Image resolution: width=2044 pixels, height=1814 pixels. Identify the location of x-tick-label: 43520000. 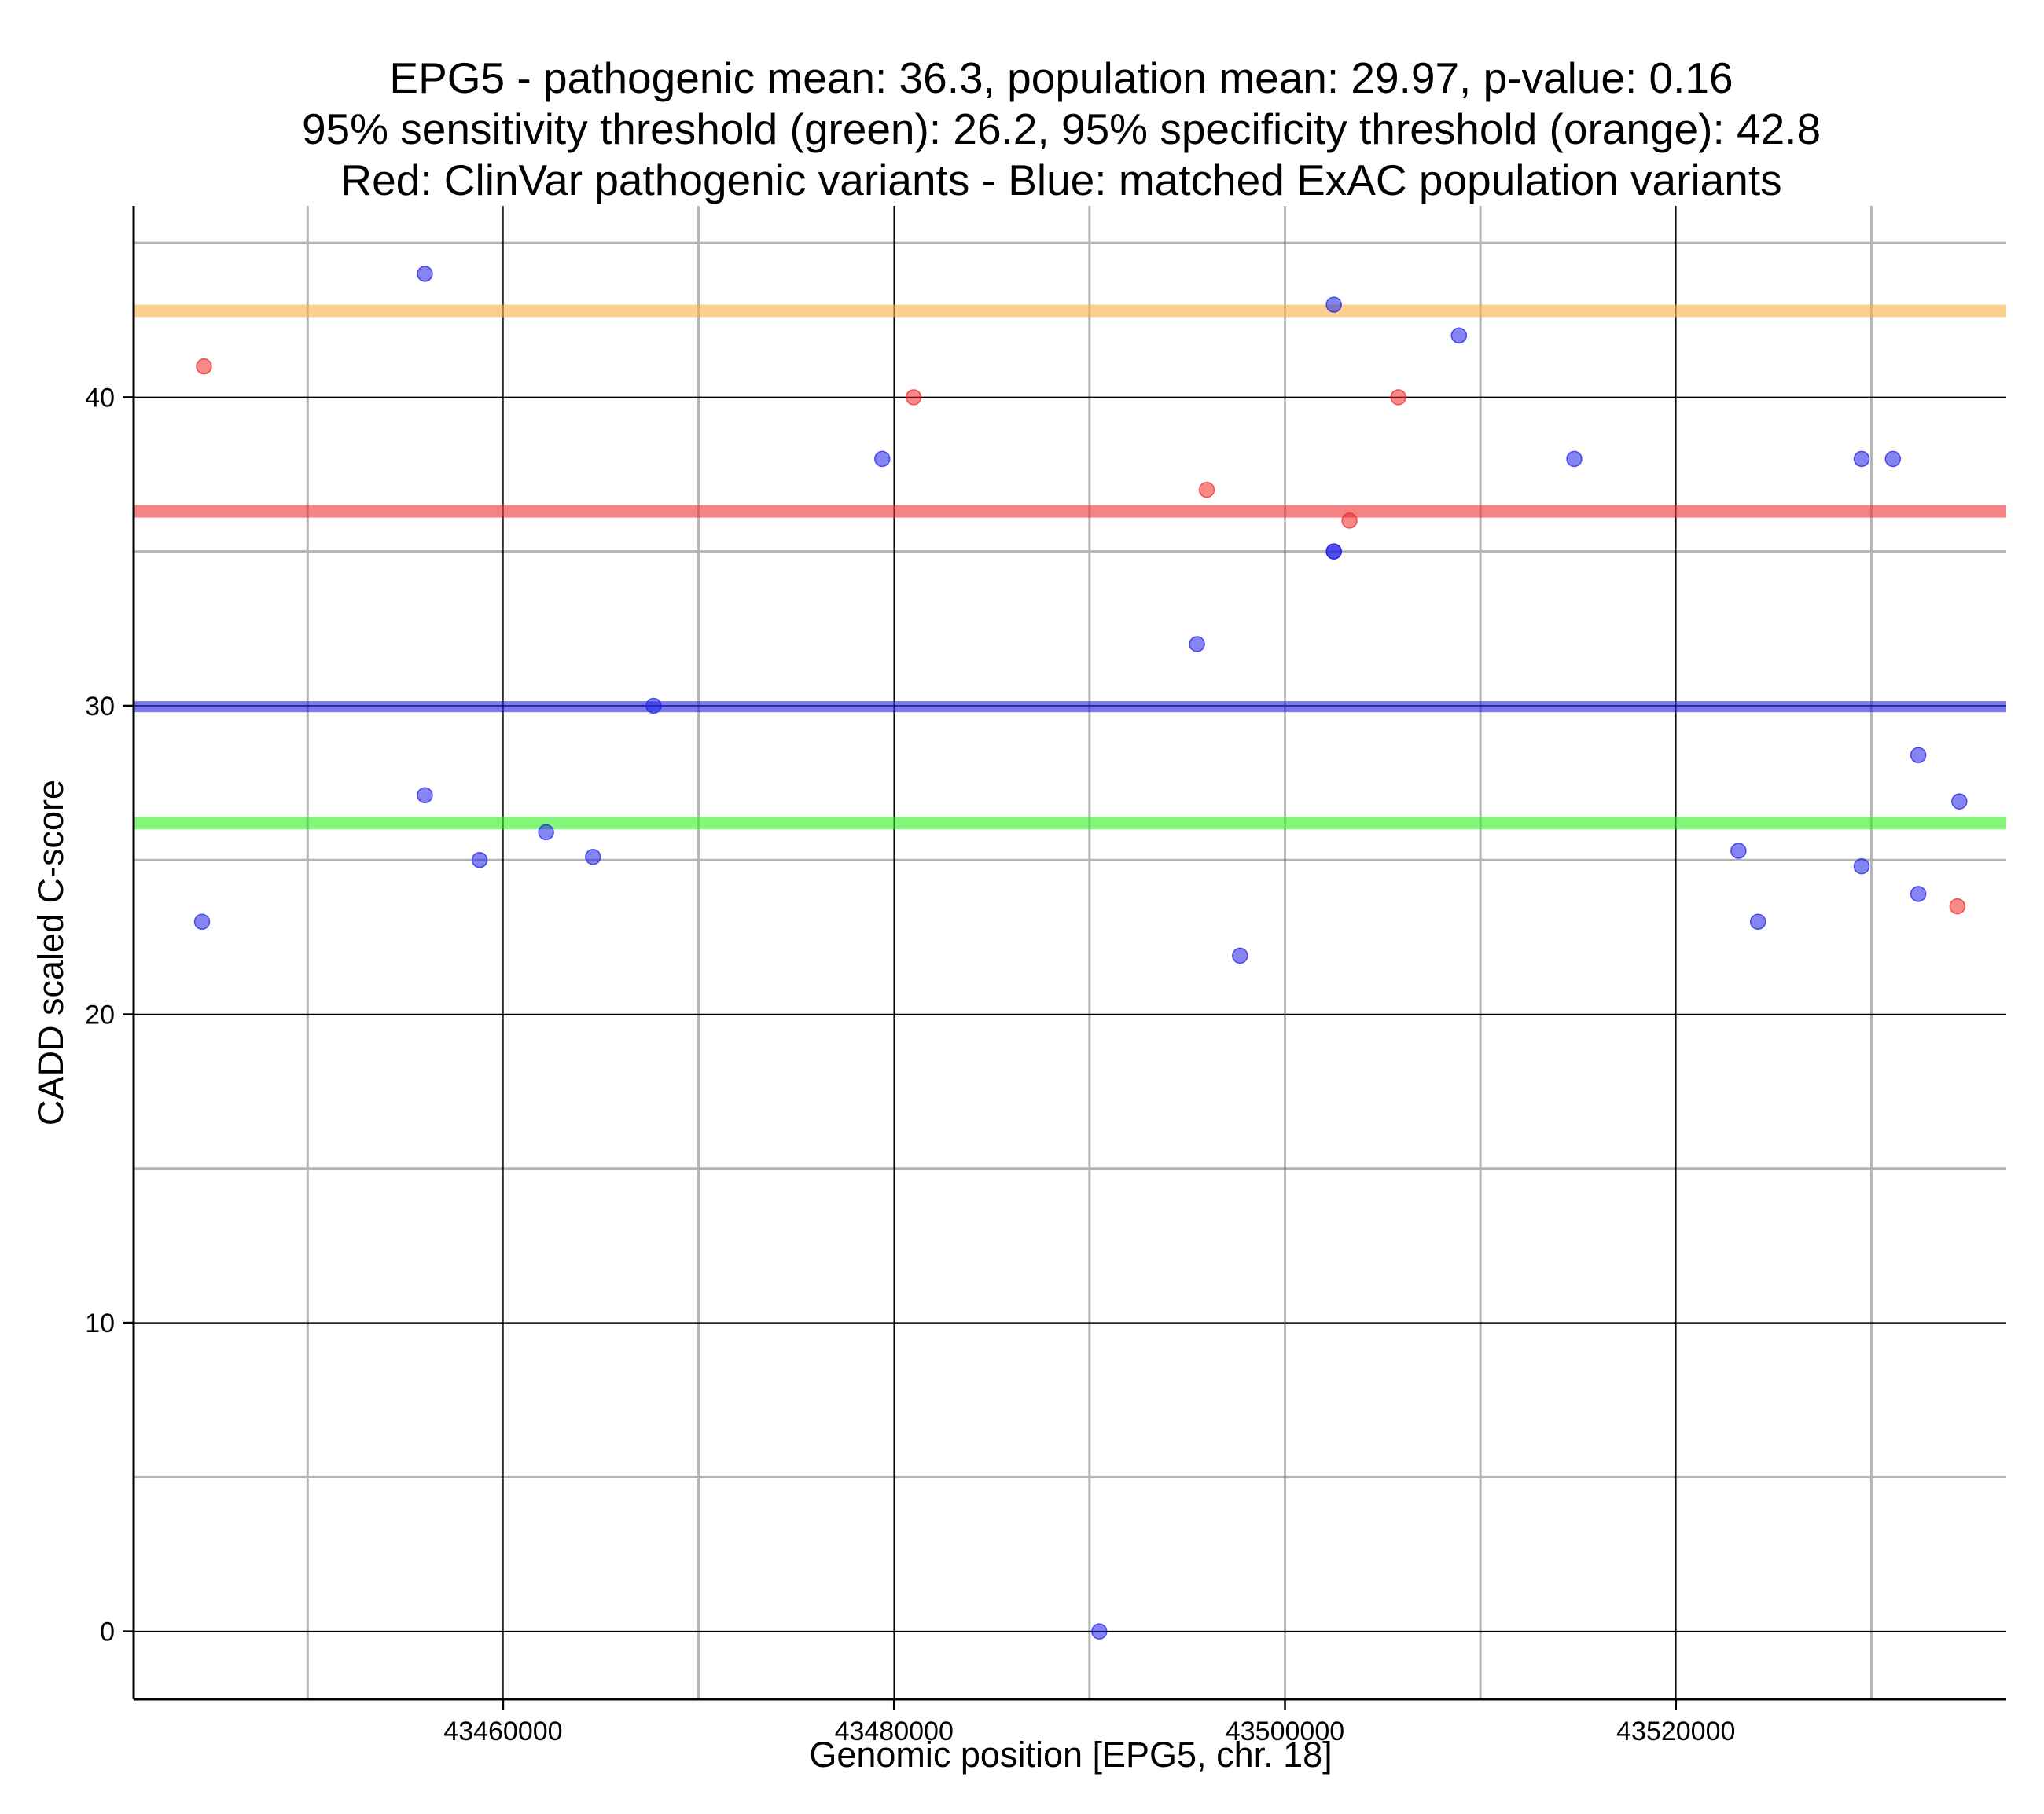
(1676, 1732).